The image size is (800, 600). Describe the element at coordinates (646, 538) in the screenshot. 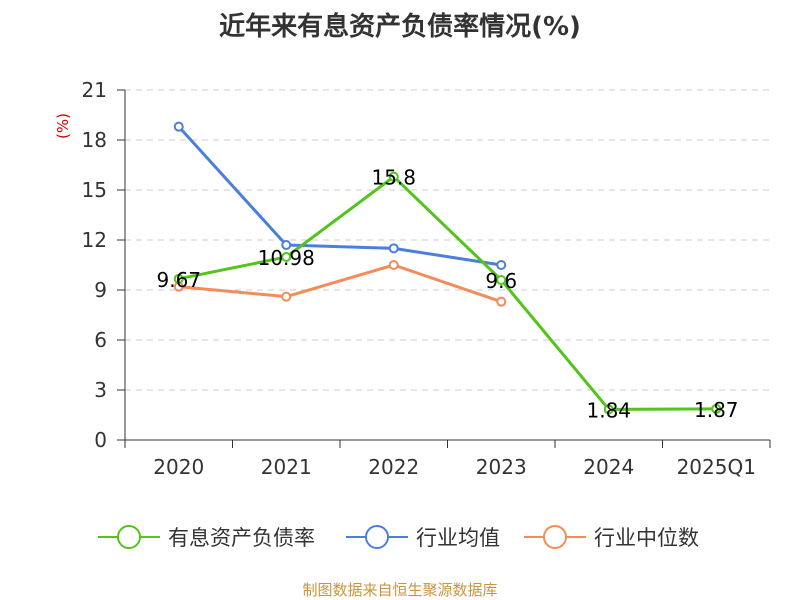

I see `legend-label: 行业中位数` at that location.